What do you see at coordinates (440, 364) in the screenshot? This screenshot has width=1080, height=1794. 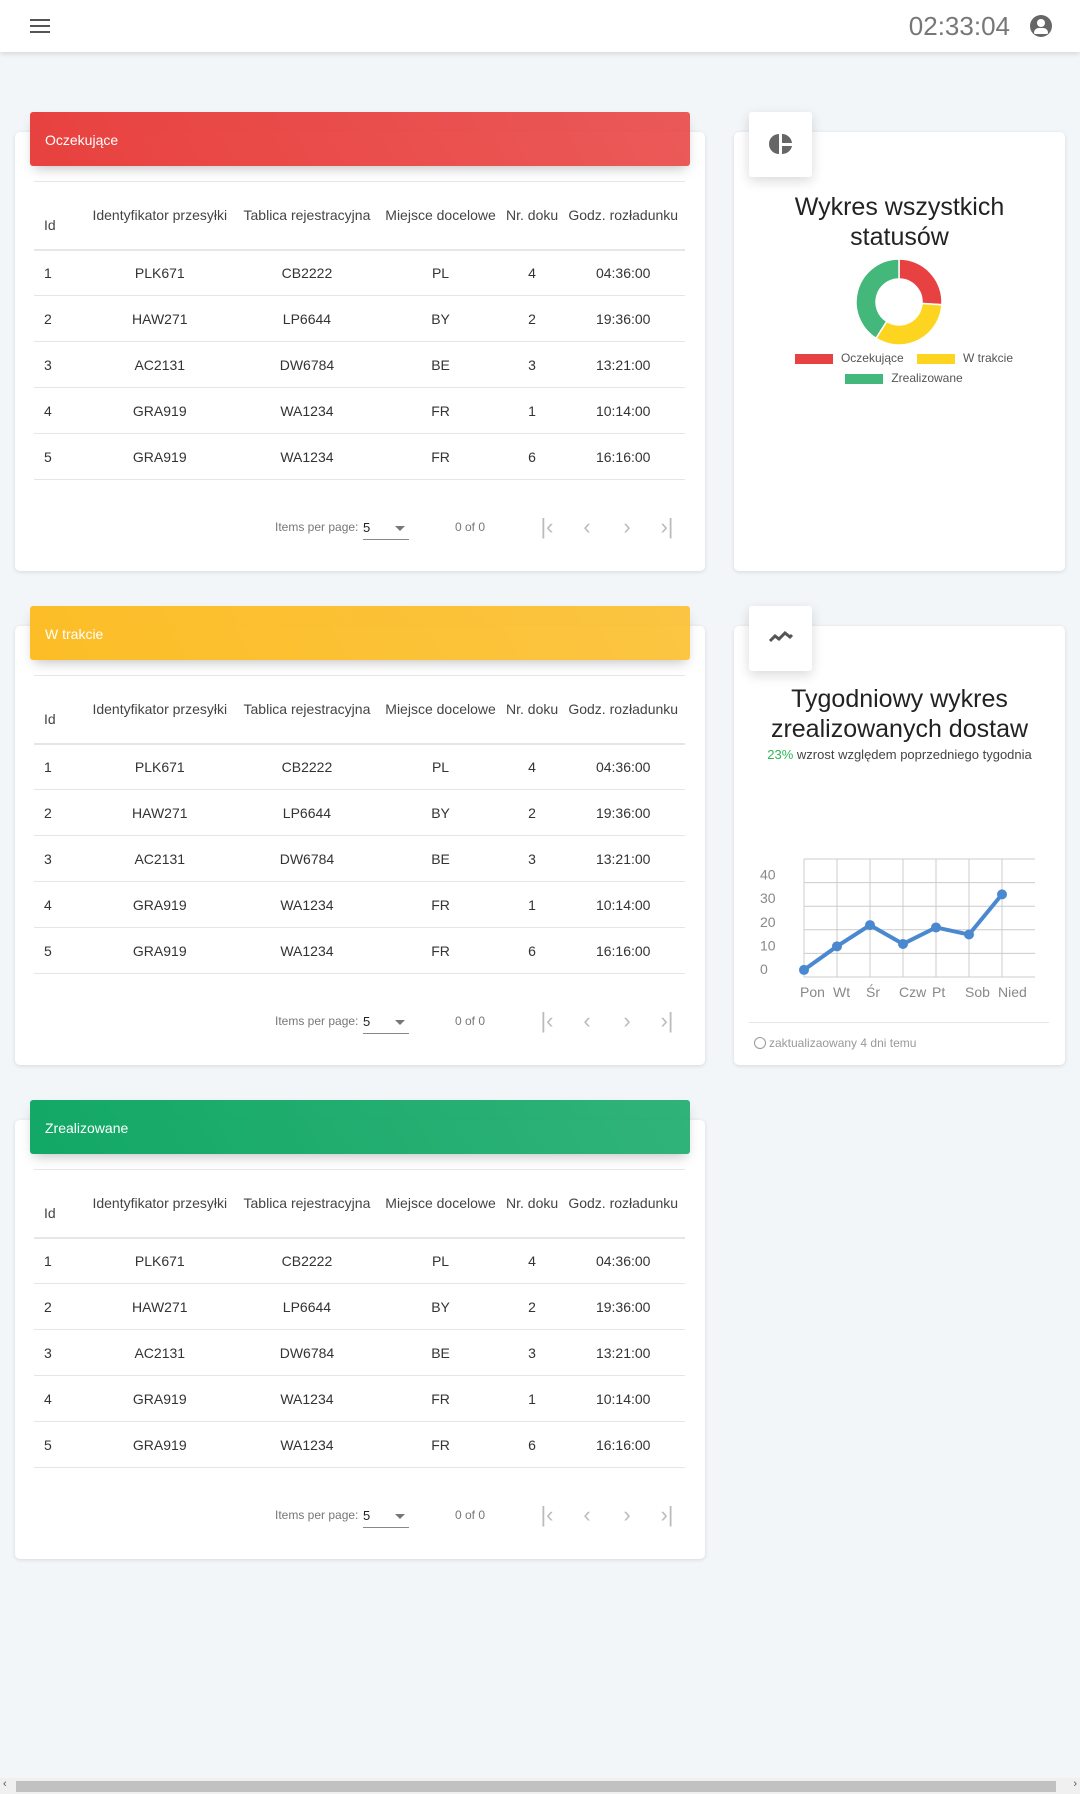 I see `table-cell: BE` at bounding box center [440, 364].